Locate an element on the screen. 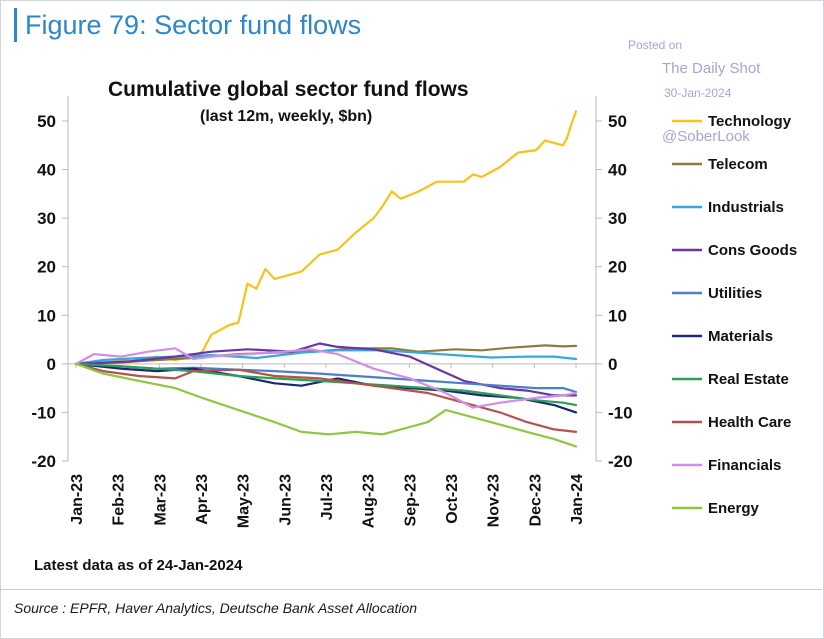 The width and height of the screenshot is (824, 639). legend-label-cons-goods: Cons Goods is located at coordinates (752, 250).